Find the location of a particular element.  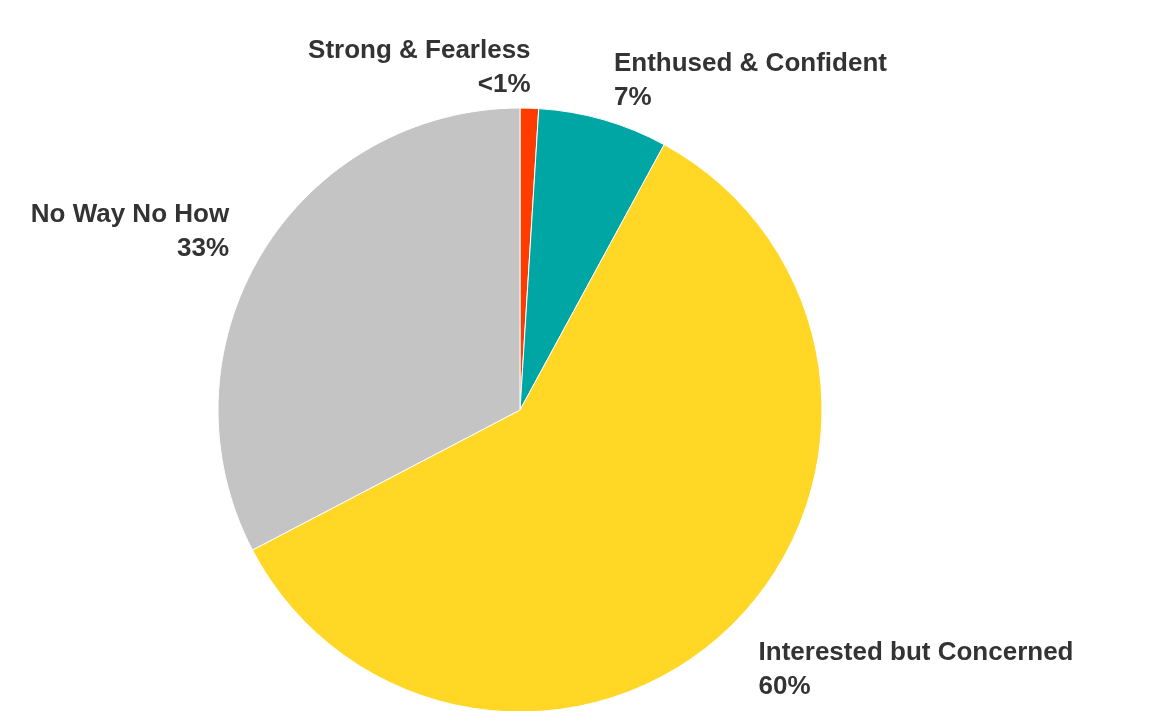

slice-label: Strong & Fearless is located at coordinates (419, 49).